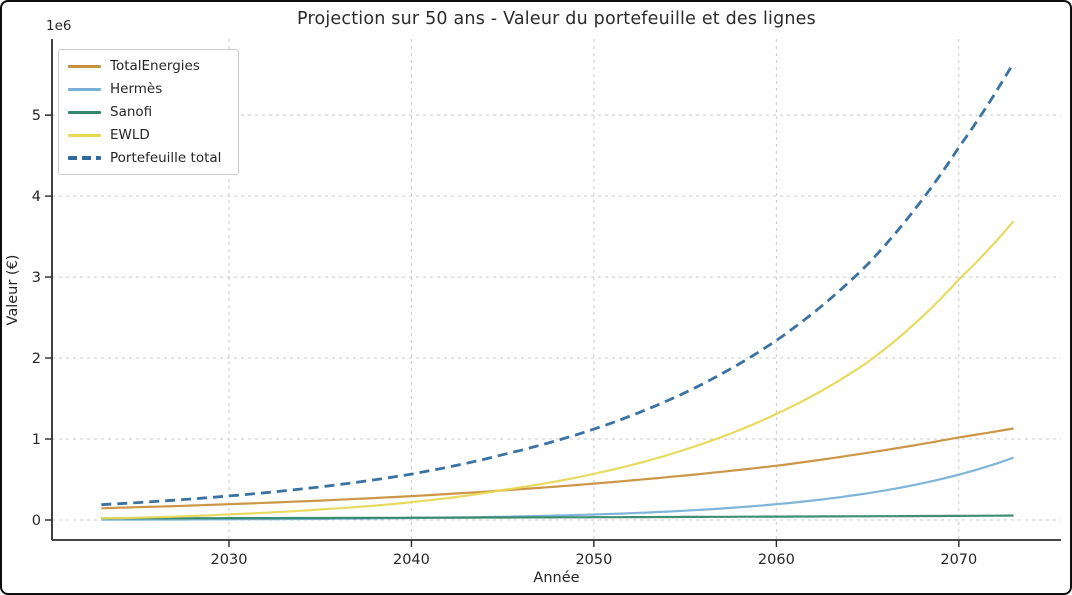  I want to click on series-line-herm-s, so click(557, 488).